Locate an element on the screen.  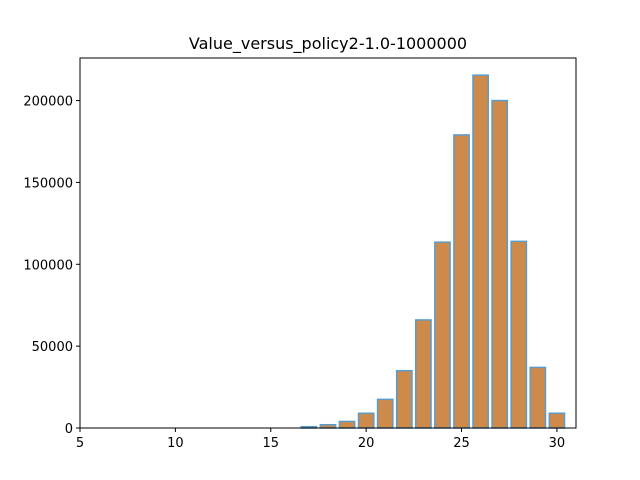
x-tick-label: 10 is located at coordinates (175, 443).